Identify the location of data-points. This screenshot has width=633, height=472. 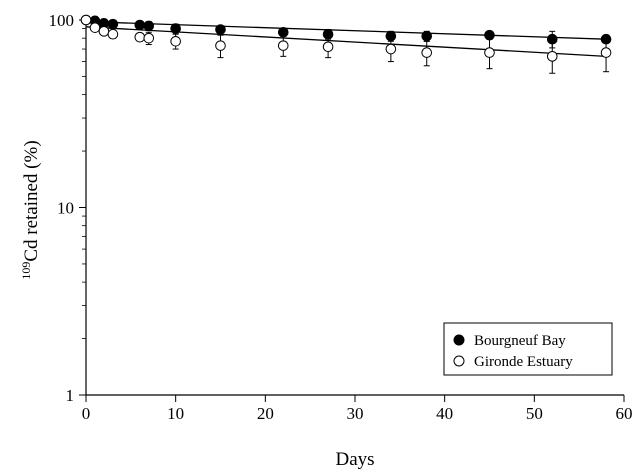
(346, 38).